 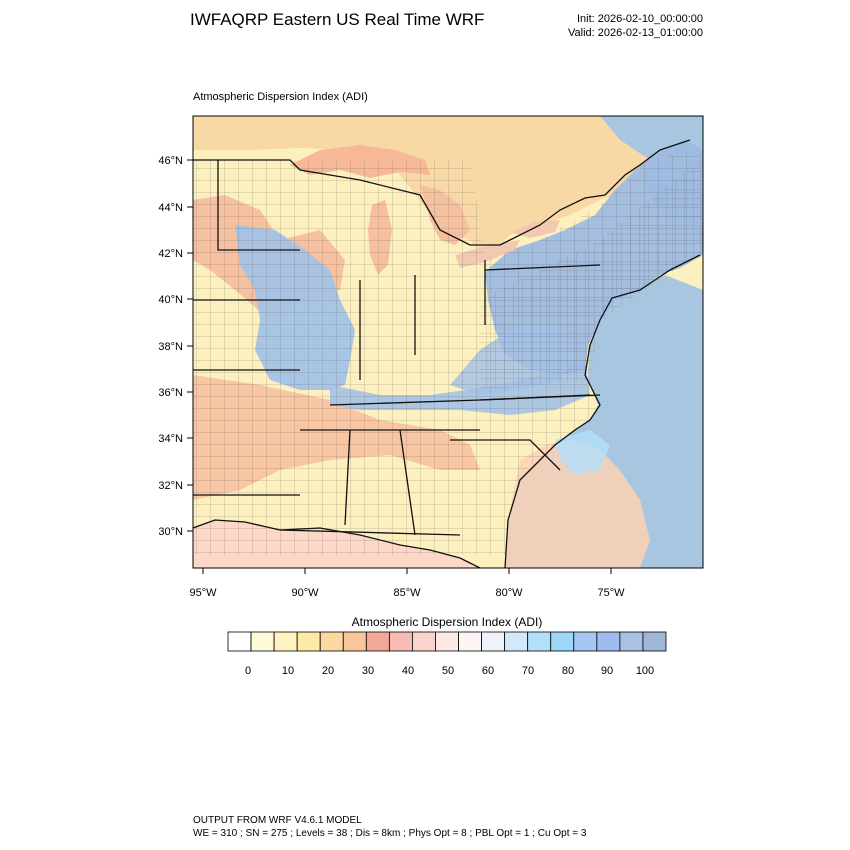 What do you see at coordinates (370, 532) in the screenshot?
I see `border-fl` at bounding box center [370, 532].